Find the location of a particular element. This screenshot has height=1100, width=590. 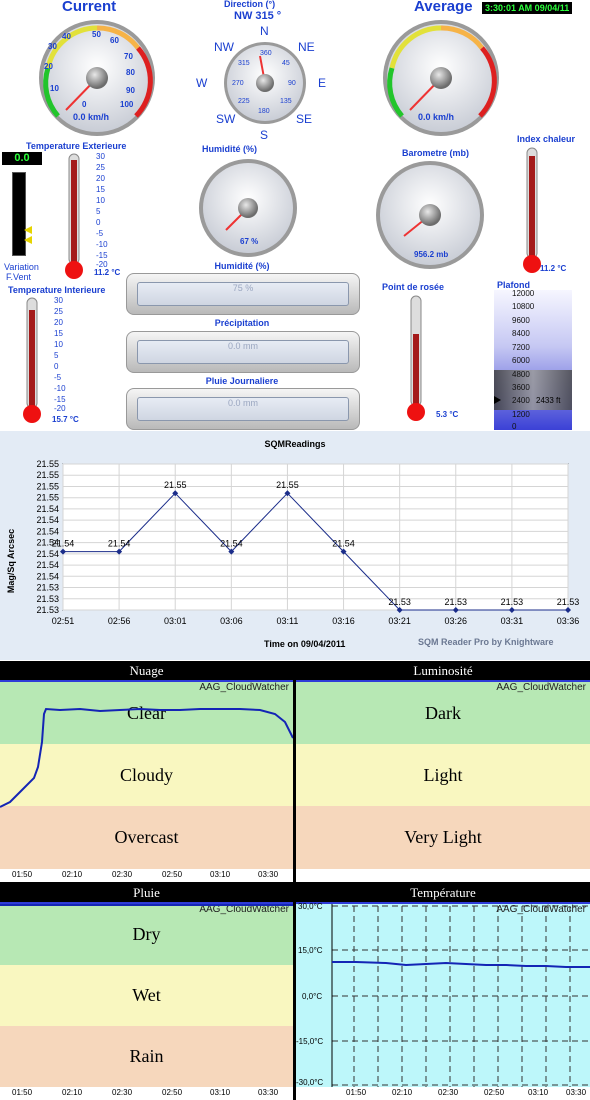

plafond-tick: 4800 is located at coordinates (521, 374).